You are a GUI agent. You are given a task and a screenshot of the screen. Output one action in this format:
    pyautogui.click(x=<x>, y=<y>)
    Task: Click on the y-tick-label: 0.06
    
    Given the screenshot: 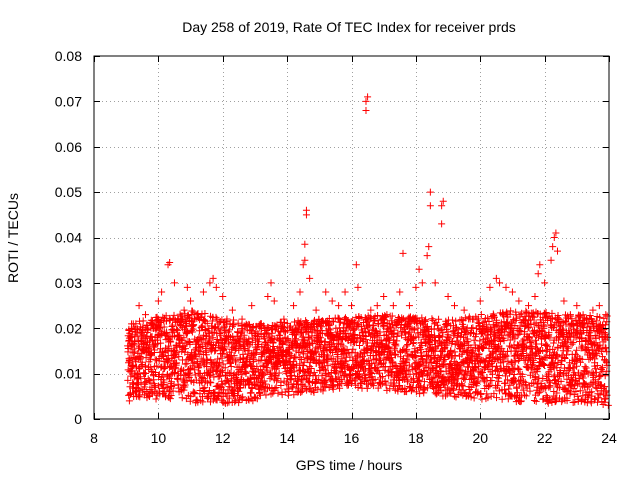 What is the action you would take?
    pyautogui.click(x=68, y=147)
    